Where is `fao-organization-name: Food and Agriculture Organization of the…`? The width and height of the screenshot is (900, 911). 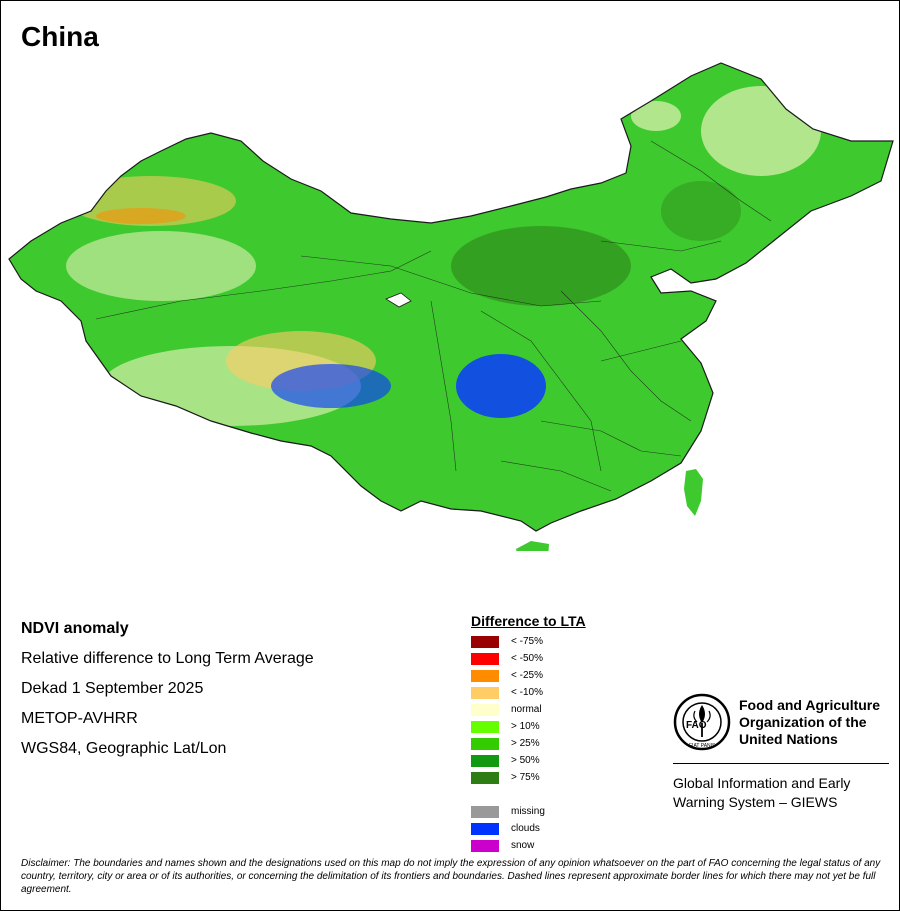 fao-organization-name: Food and Agriculture Organization of the… is located at coordinates (809, 722).